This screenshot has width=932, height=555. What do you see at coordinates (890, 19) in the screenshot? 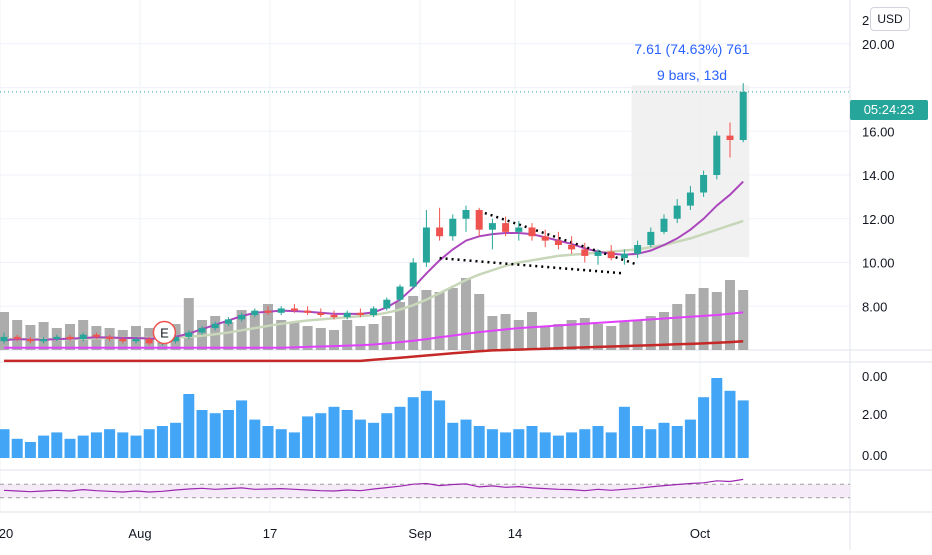
I see `currency-button: USD` at bounding box center [890, 19].